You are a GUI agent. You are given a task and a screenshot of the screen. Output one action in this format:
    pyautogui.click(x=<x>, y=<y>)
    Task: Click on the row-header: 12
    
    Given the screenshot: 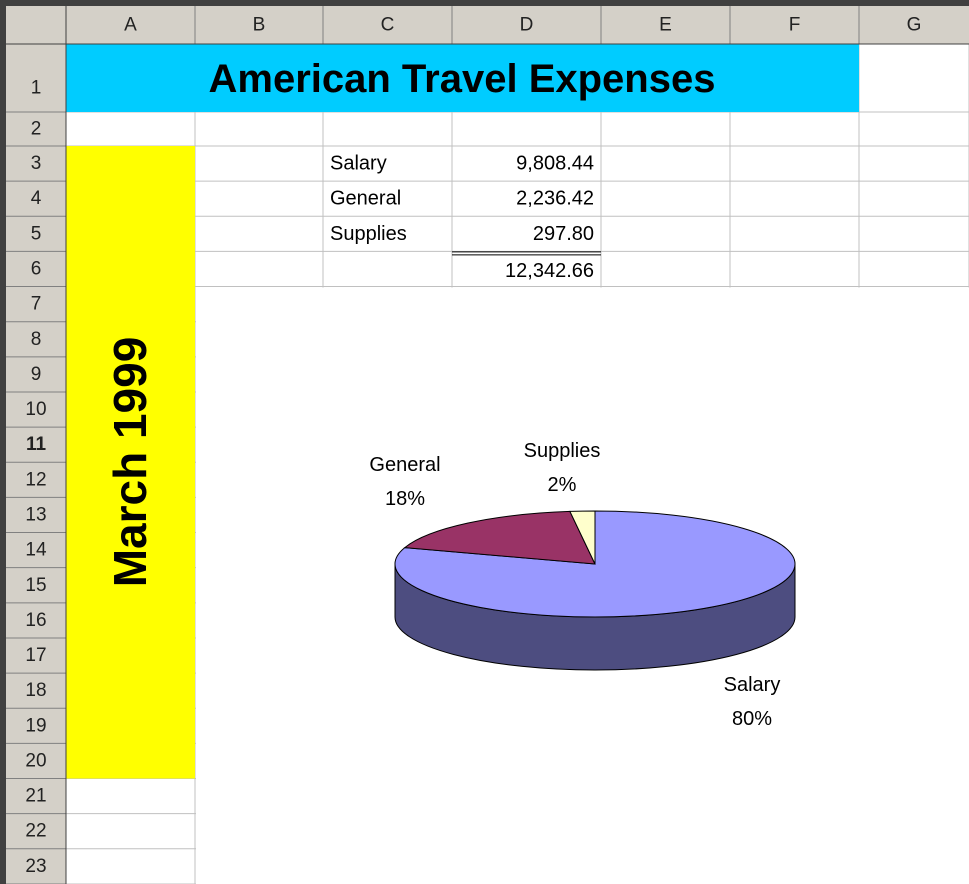 What is the action you would take?
    pyautogui.click(x=35, y=479)
    